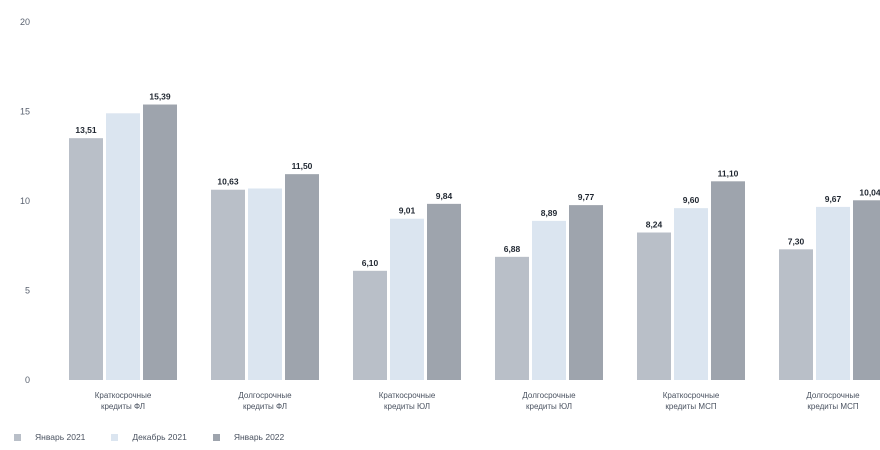 This screenshot has width=880, height=450. What do you see at coordinates (60, 437) in the screenshot?
I see `legend-label-jan-2021: Январь 2021` at bounding box center [60, 437].